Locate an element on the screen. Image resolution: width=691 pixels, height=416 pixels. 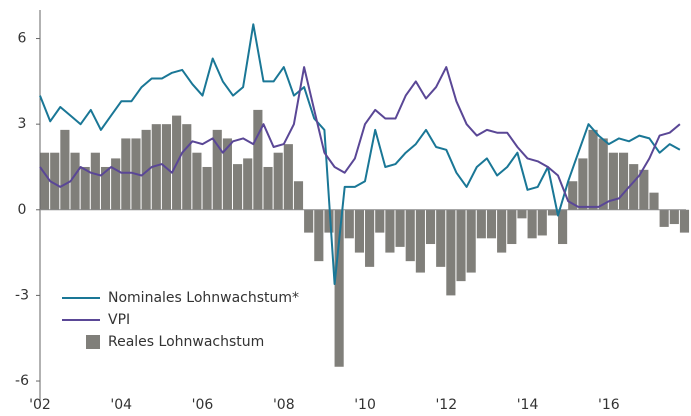
y-tick-label: -6 is located at coordinates (22, 381).